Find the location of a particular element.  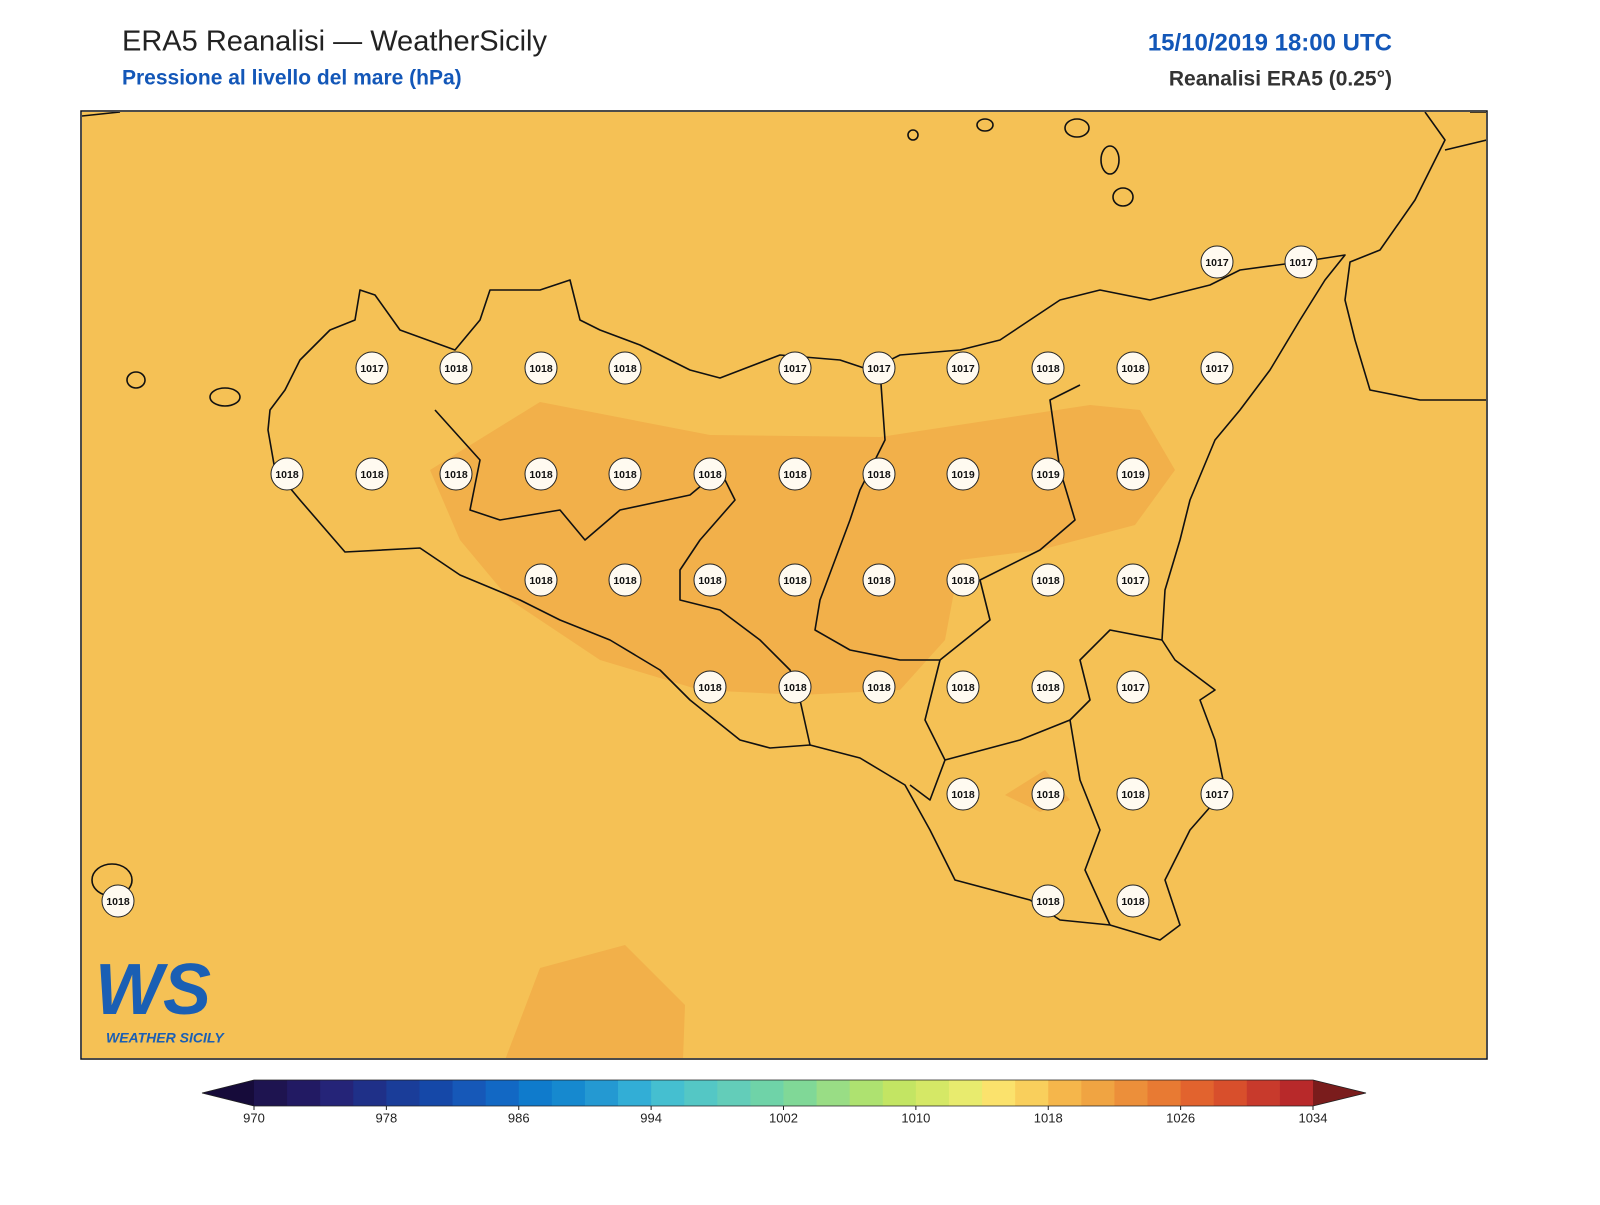

colorbar-tick-label: 1026 is located at coordinates (1180, 1117).